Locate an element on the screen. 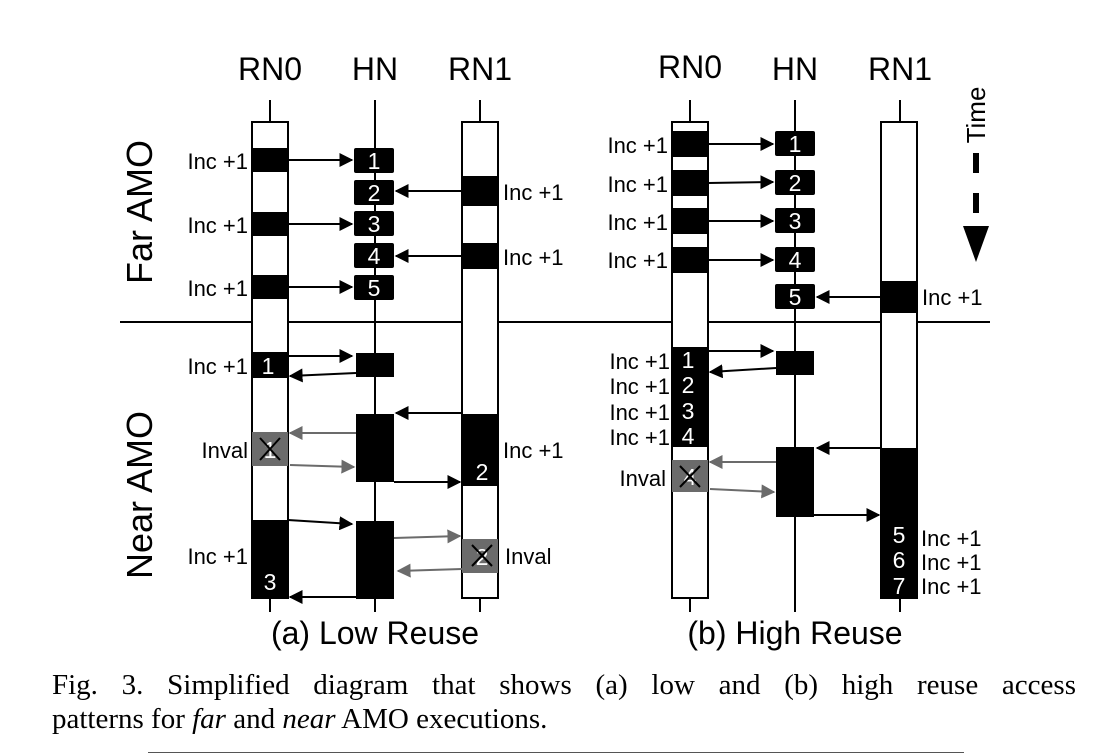  b-far-inc-4: Inc +1 is located at coordinates (637, 260).